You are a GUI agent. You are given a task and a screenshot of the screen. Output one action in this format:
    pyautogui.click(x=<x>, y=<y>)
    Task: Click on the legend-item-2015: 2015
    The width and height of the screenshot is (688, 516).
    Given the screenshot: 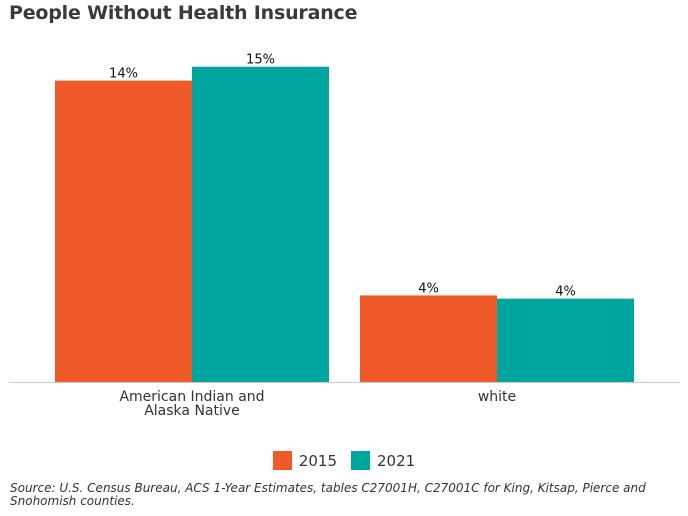 What is the action you would take?
    pyautogui.click(x=304, y=460)
    